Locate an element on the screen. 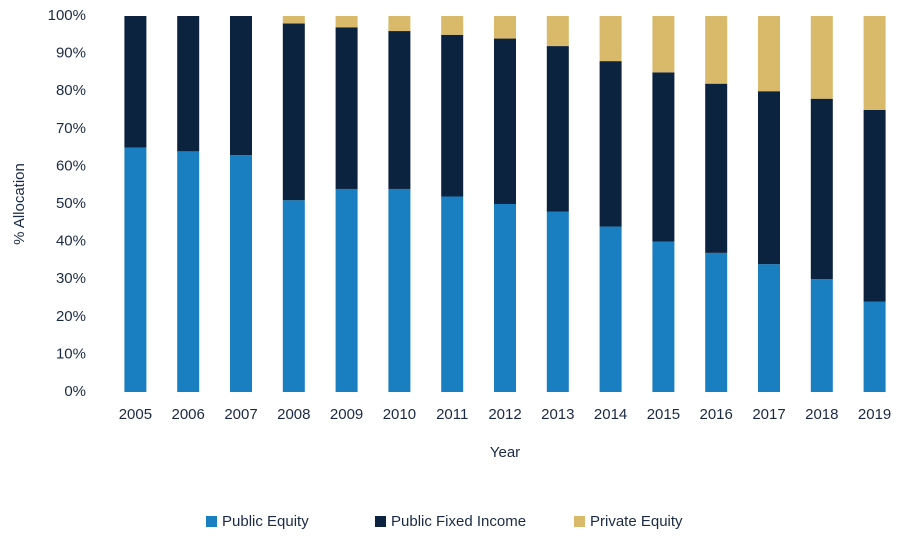 Image resolution: width=901 pixels, height=539 pixels. x-tick-label: 2010 is located at coordinates (399, 414).